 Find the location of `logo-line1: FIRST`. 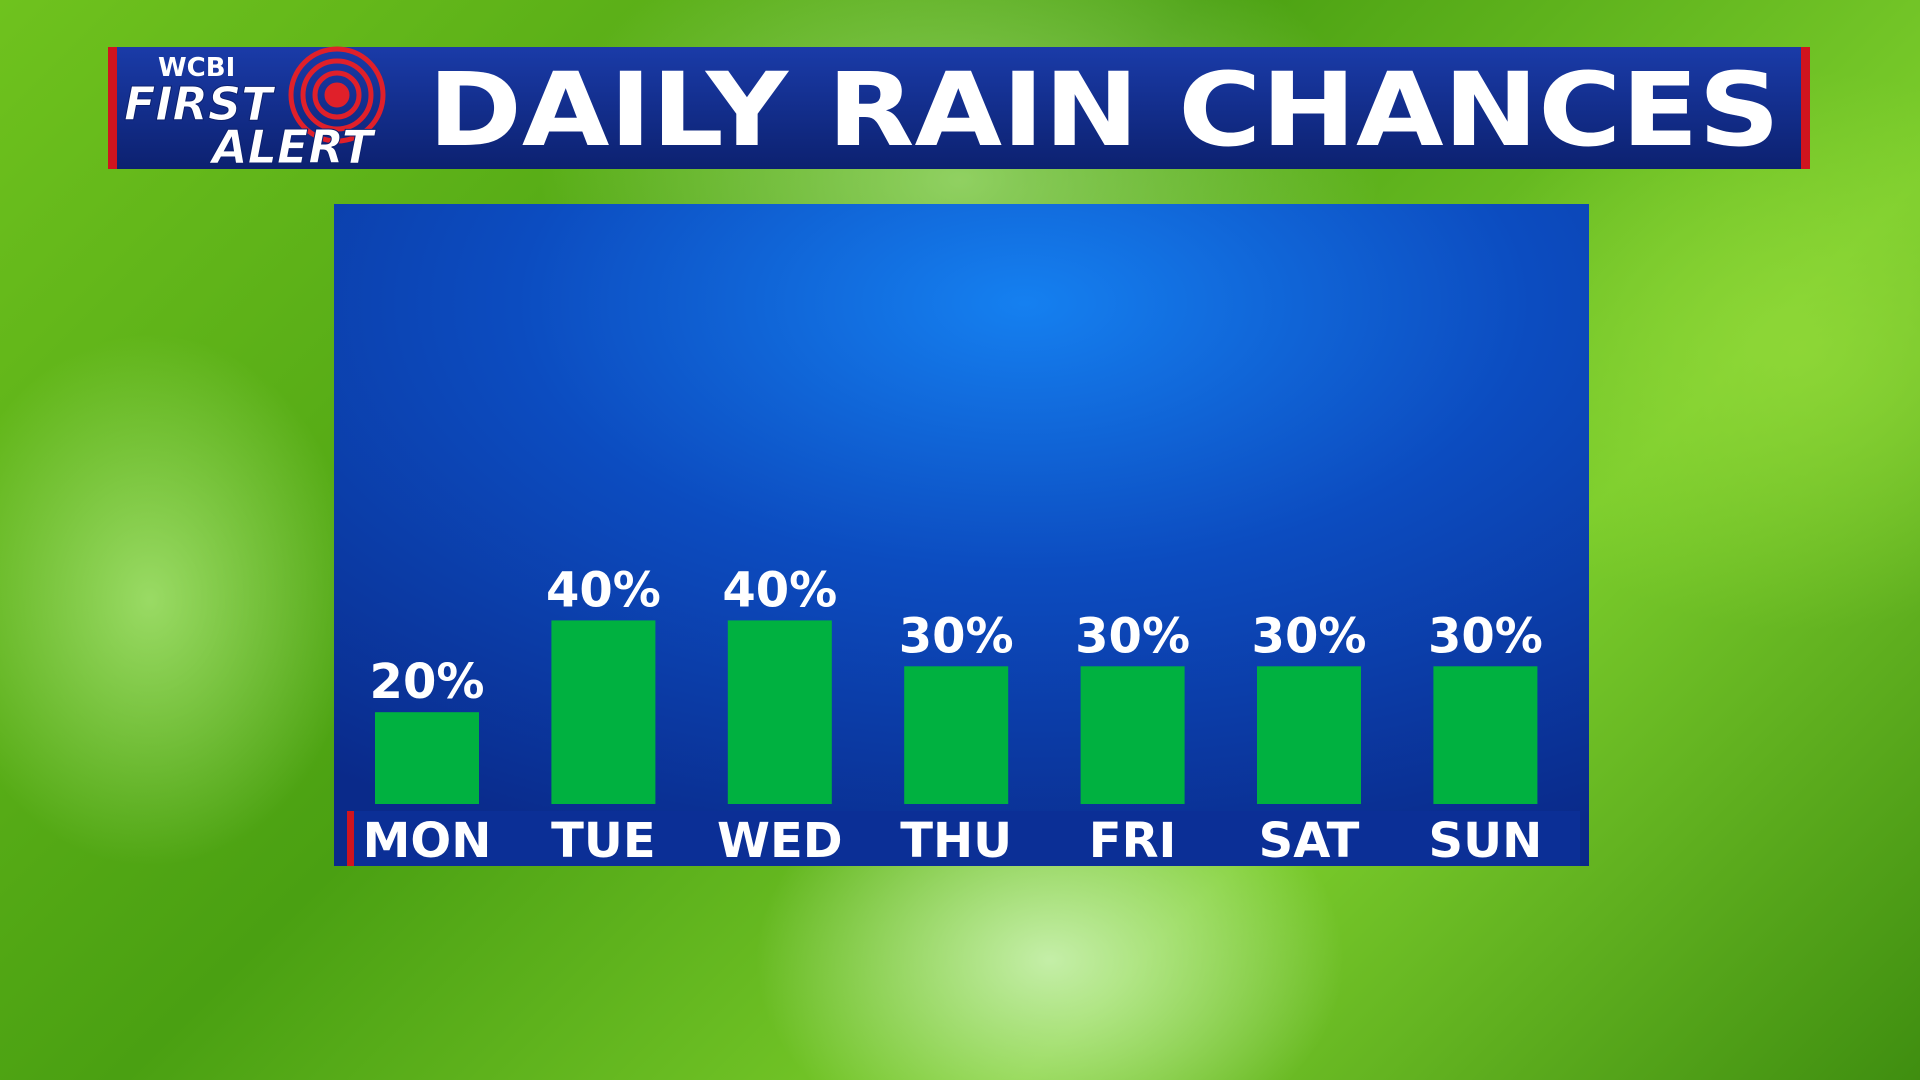

logo-line1: FIRST is located at coordinates (200, 104).